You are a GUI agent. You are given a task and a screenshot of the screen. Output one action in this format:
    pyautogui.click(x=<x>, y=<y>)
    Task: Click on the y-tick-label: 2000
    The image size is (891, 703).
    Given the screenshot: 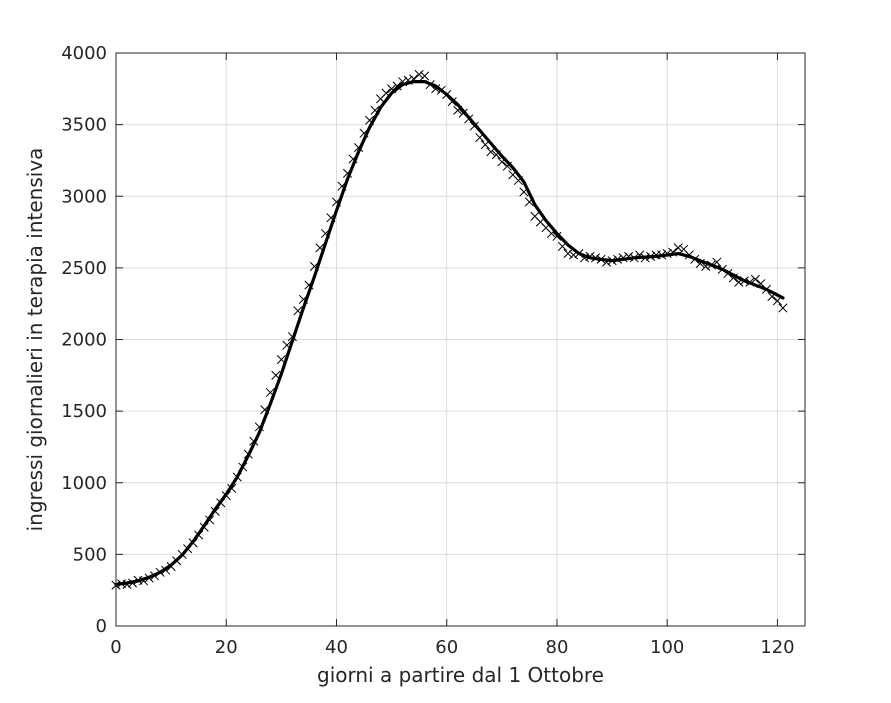 What is the action you would take?
    pyautogui.click(x=84, y=340)
    